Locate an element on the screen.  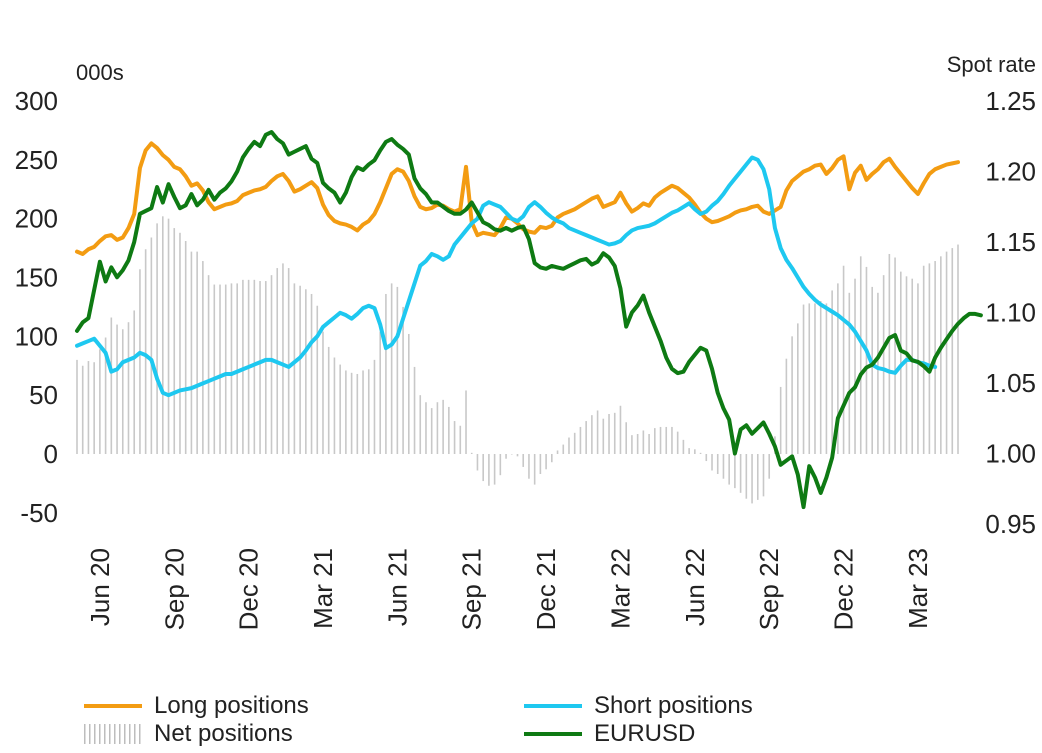
x-tick-label: Dec 21 is located at coordinates (546, 589).